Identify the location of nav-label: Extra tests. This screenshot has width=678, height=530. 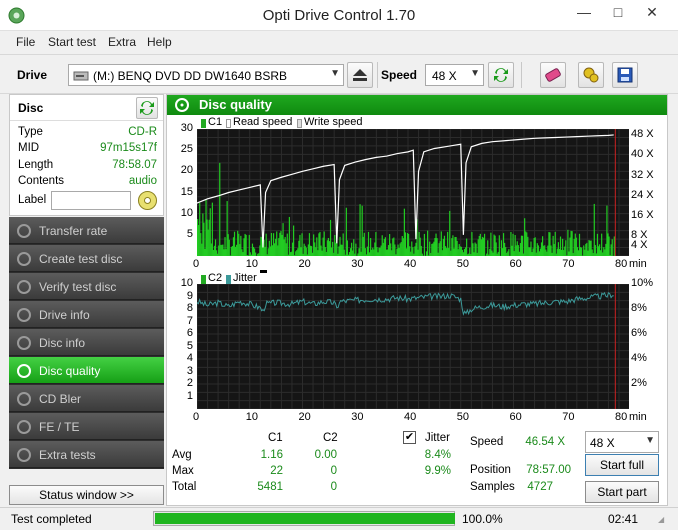
(67, 455).